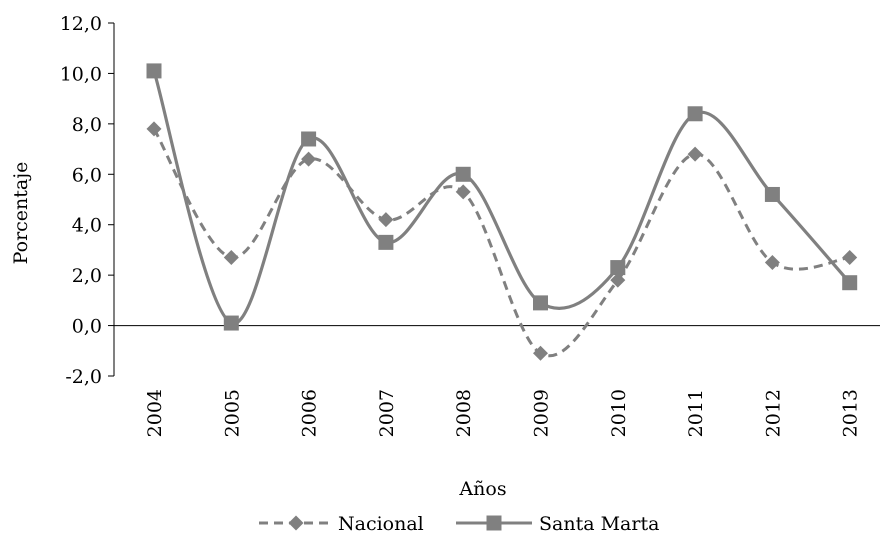  I want to click on y-axis-title: Porcentaje, so click(21, 213).